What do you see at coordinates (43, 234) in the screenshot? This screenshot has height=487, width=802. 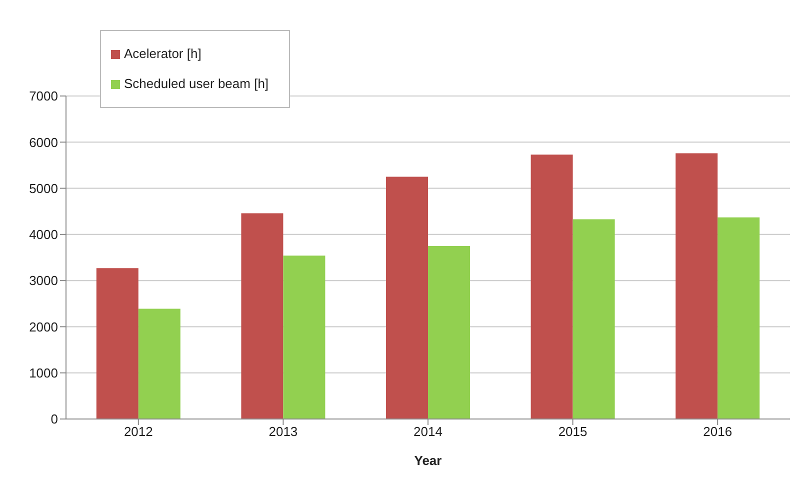 I see `y-tick-label: 4000` at bounding box center [43, 234].